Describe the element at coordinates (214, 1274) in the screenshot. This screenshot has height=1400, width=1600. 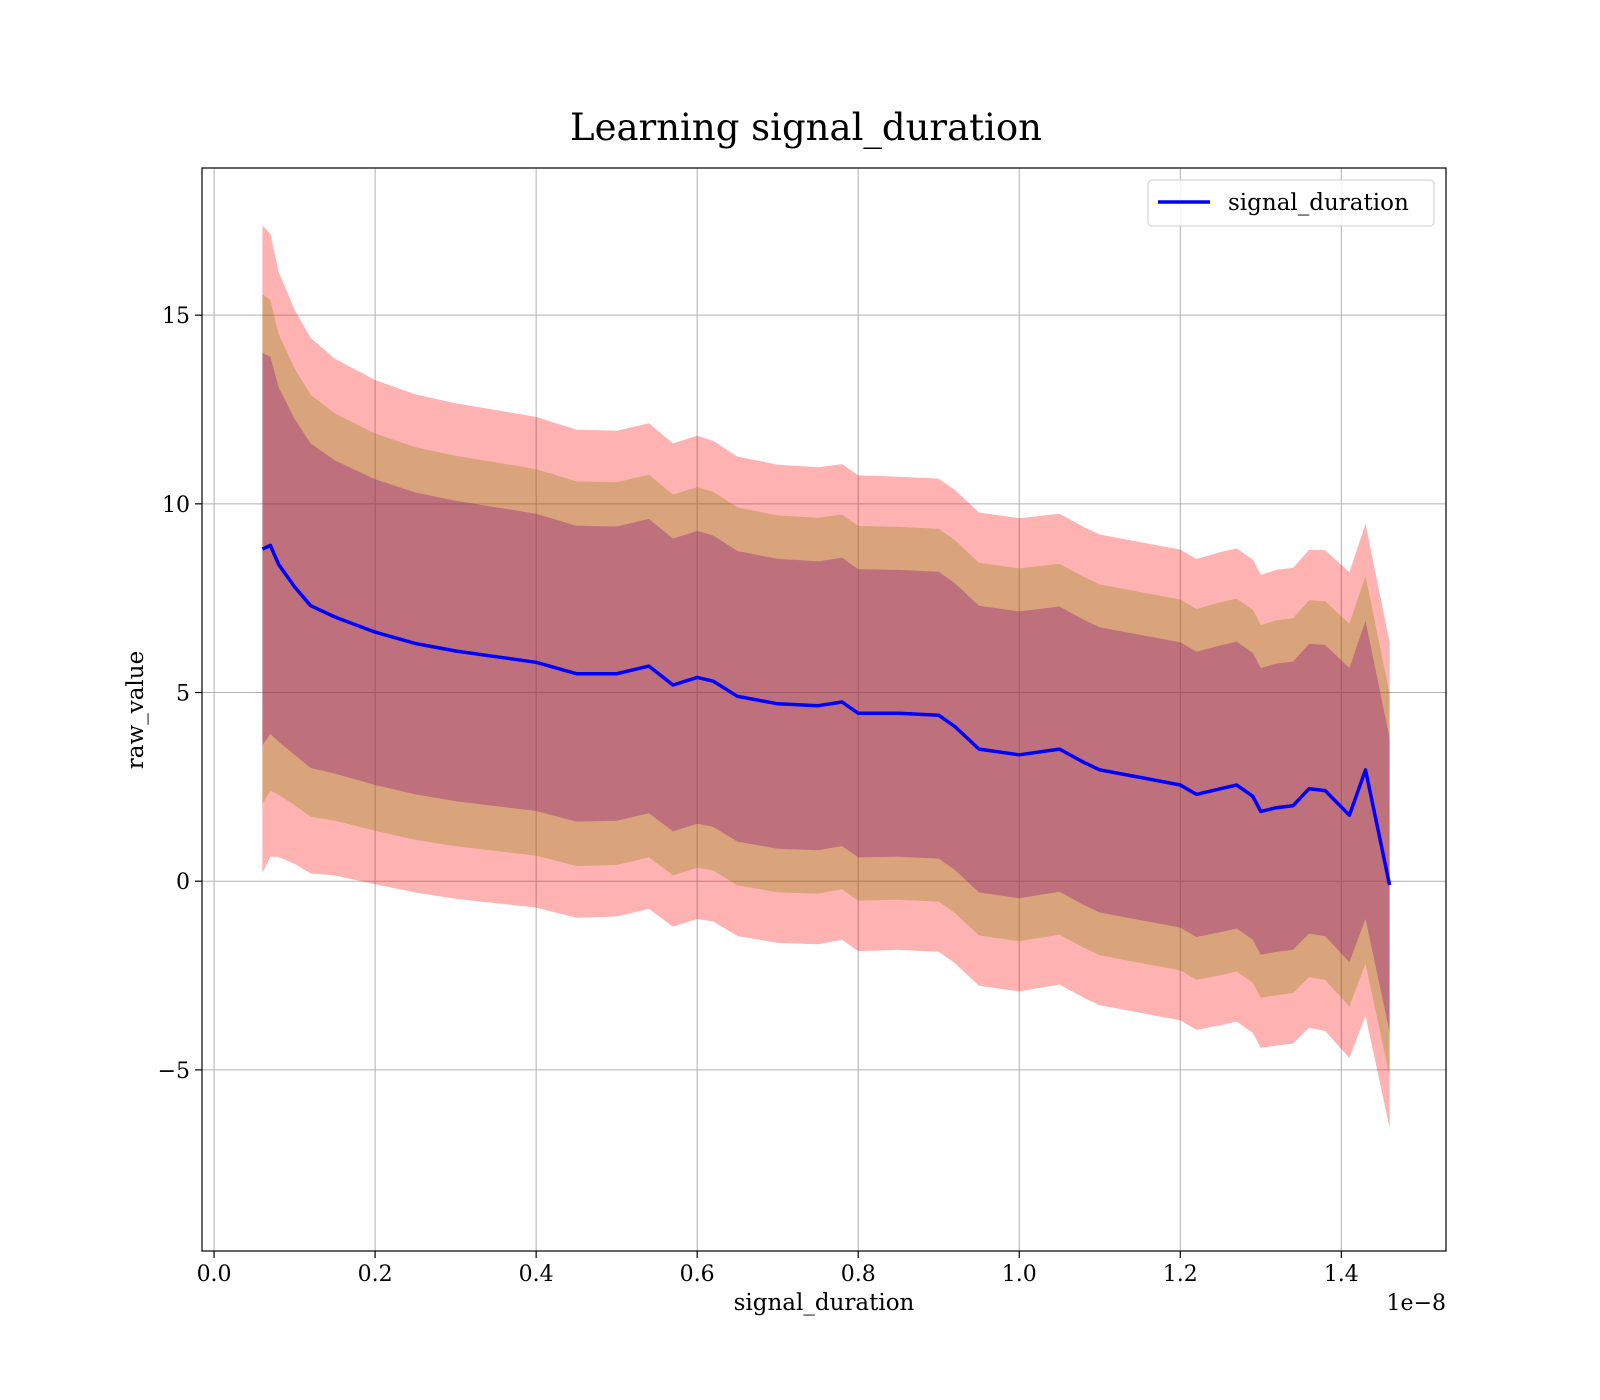
I see `x-tick-label: 0.0` at that location.